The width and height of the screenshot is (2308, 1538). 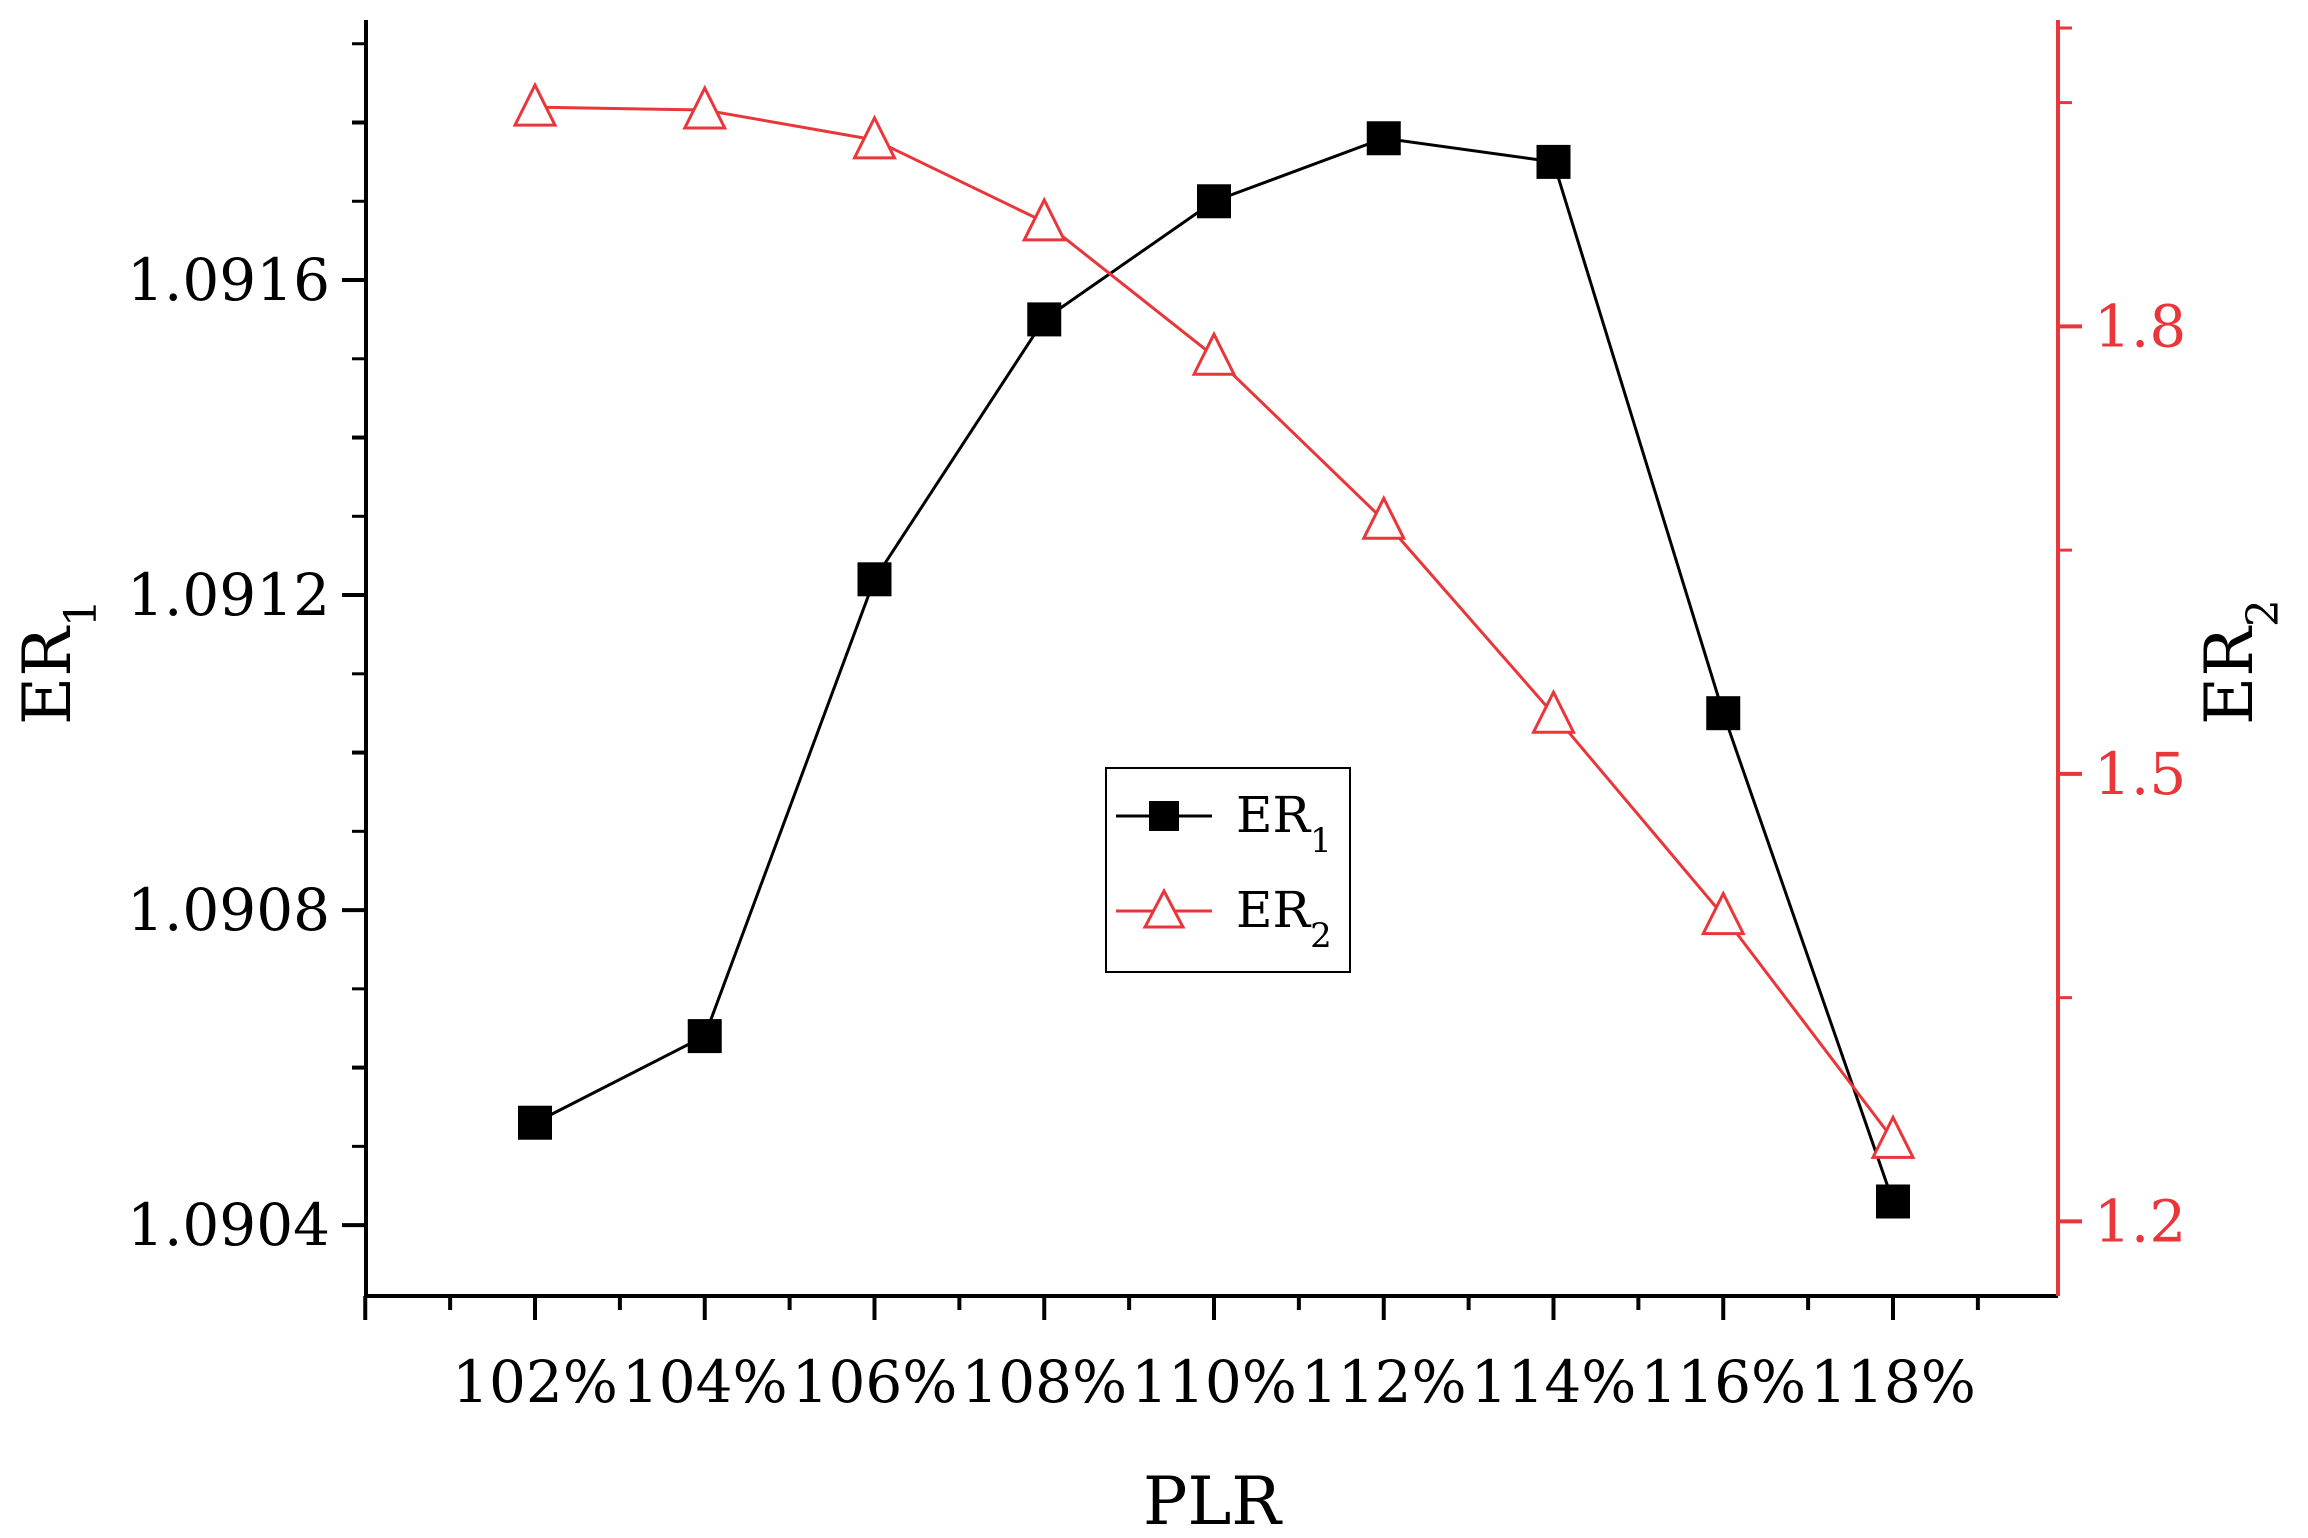 What do you see at coordinates (2240, 662) in the screenshot?
I see `right-y-axis-title: ER2` at bounding box center [2240, 662].